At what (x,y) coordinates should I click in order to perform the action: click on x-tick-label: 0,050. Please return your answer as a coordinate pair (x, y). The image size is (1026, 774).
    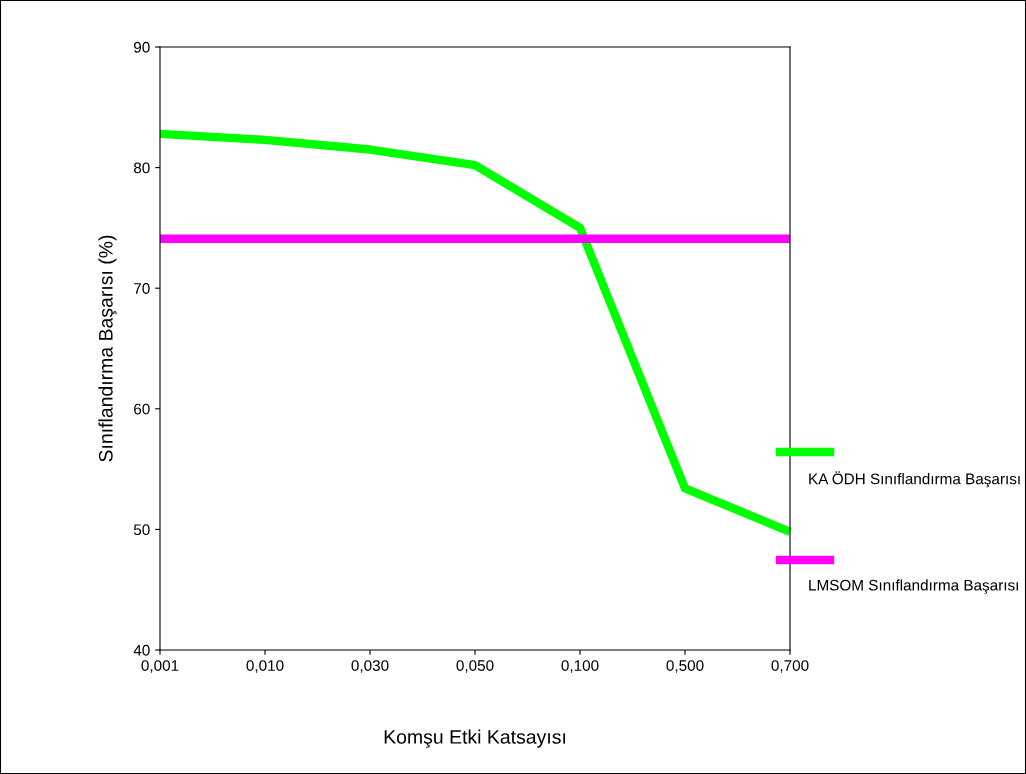
    Looking at the image, I should click on (475, 666).